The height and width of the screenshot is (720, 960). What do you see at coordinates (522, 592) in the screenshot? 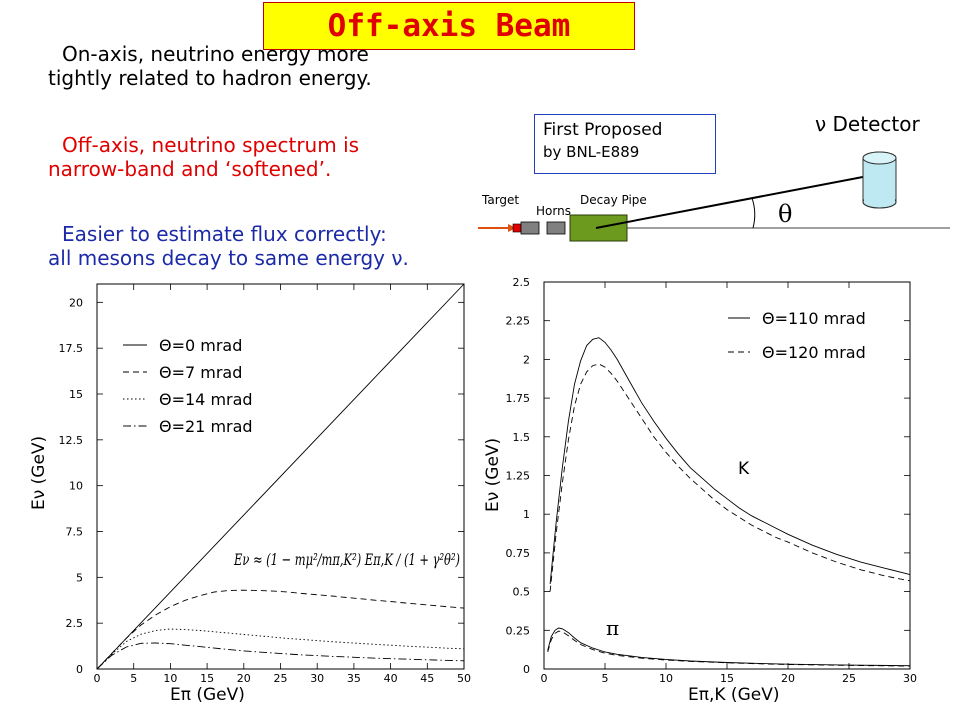
I see `y-tick-label: 0.5` at bounding box center [522, 592].